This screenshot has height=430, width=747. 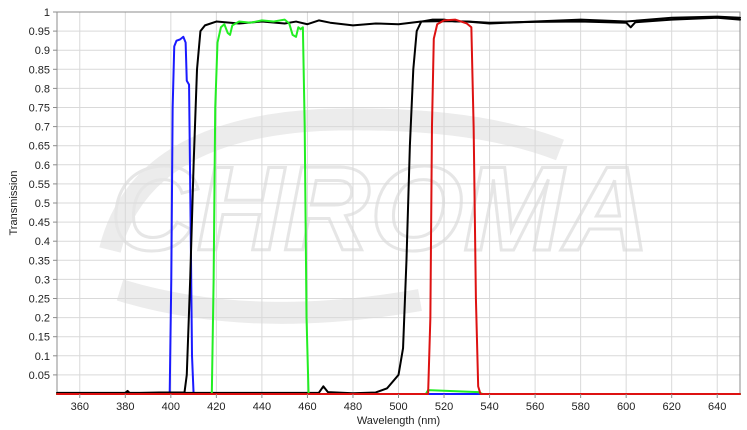 What do you see at coordinates (39, 185) in the screenshot?
I see `y-tick-label: 0.55` at bounding box center [39, 185].